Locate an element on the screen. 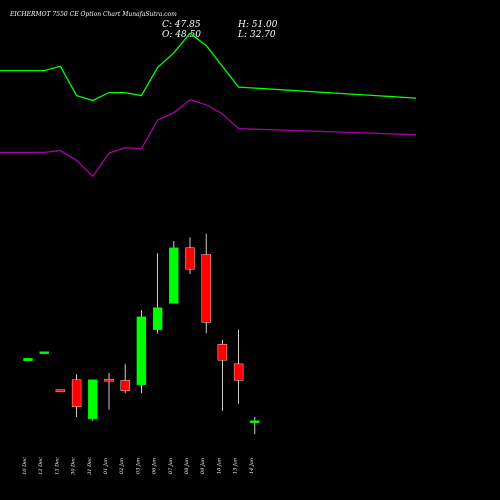 The image size is (500, 500). x-tick-label: 09 Jan is located at coordinates (203, 466).